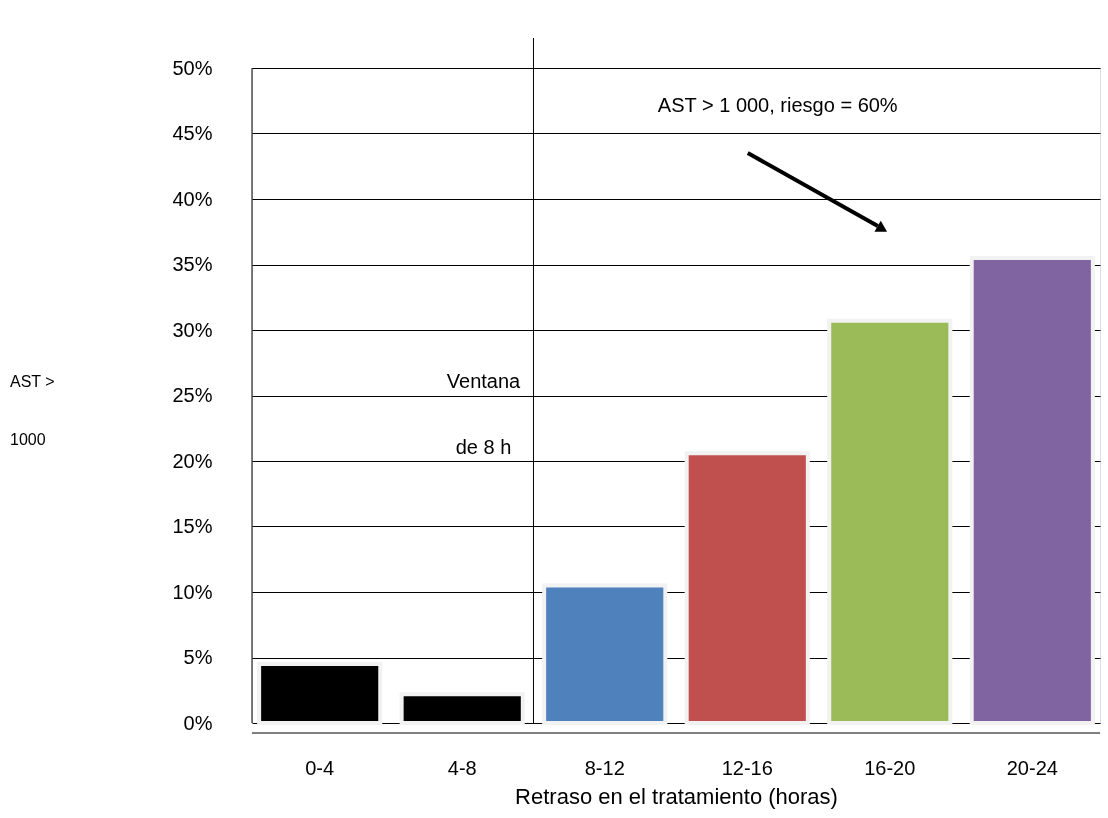 The width and height of the screenshot is (1108, 818). I want to click on annotation: AST > 1 000, riesgo = 60%, so click(777, 105).